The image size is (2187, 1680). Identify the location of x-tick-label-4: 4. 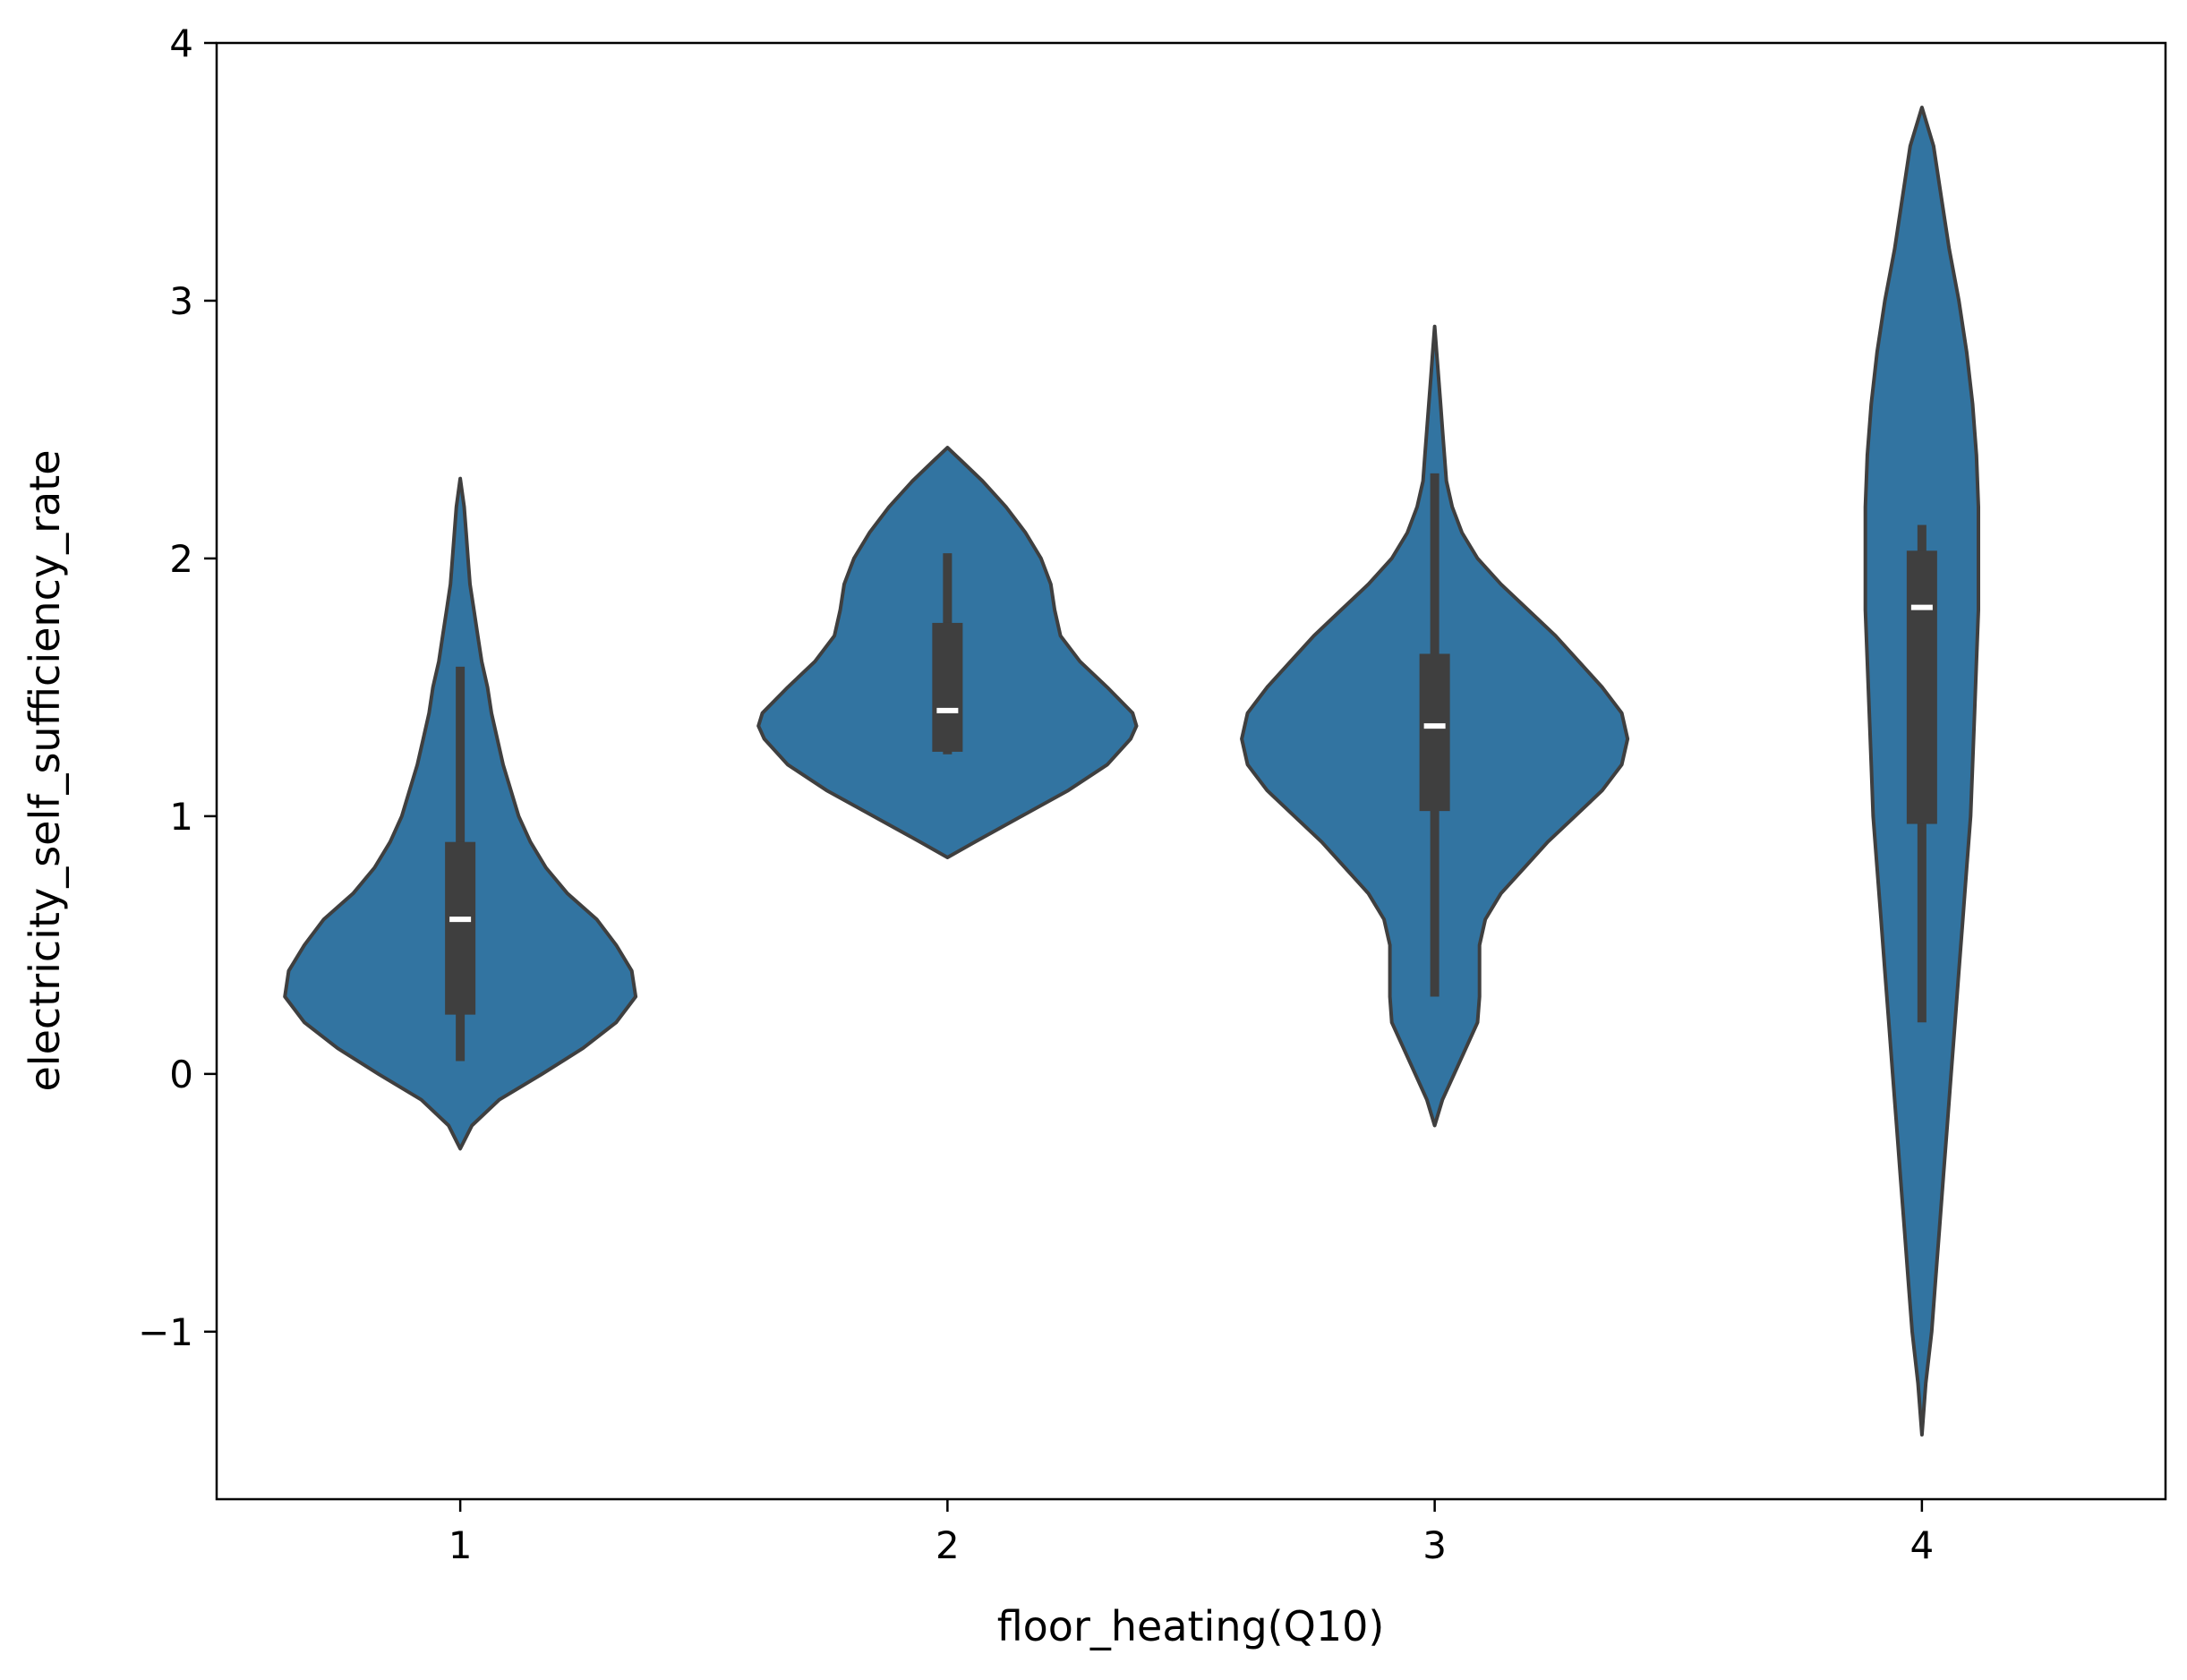
(1922, 1545).